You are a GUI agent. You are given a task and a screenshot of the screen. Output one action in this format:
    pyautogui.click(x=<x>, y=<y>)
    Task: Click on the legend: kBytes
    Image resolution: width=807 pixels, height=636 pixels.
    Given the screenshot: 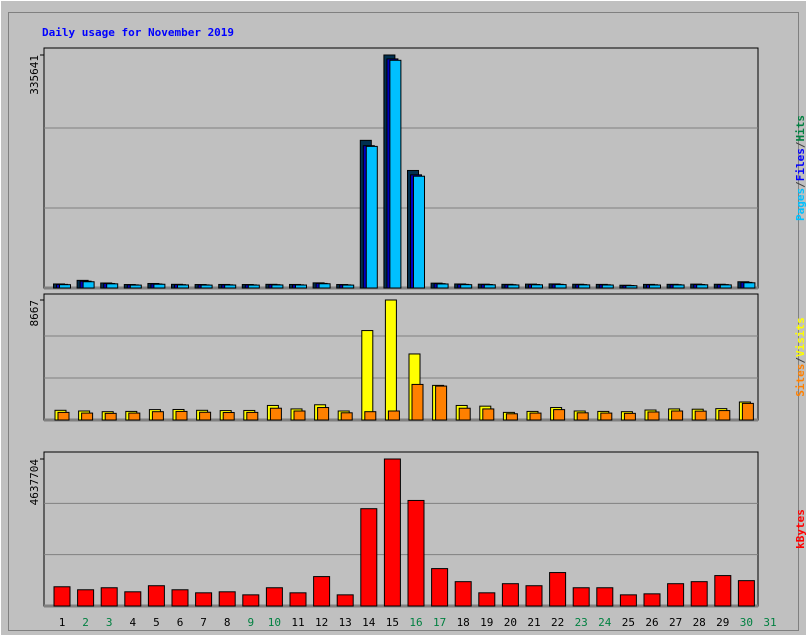 What is the action you would take?
    pyautogui.click(x=800, y=529)
    